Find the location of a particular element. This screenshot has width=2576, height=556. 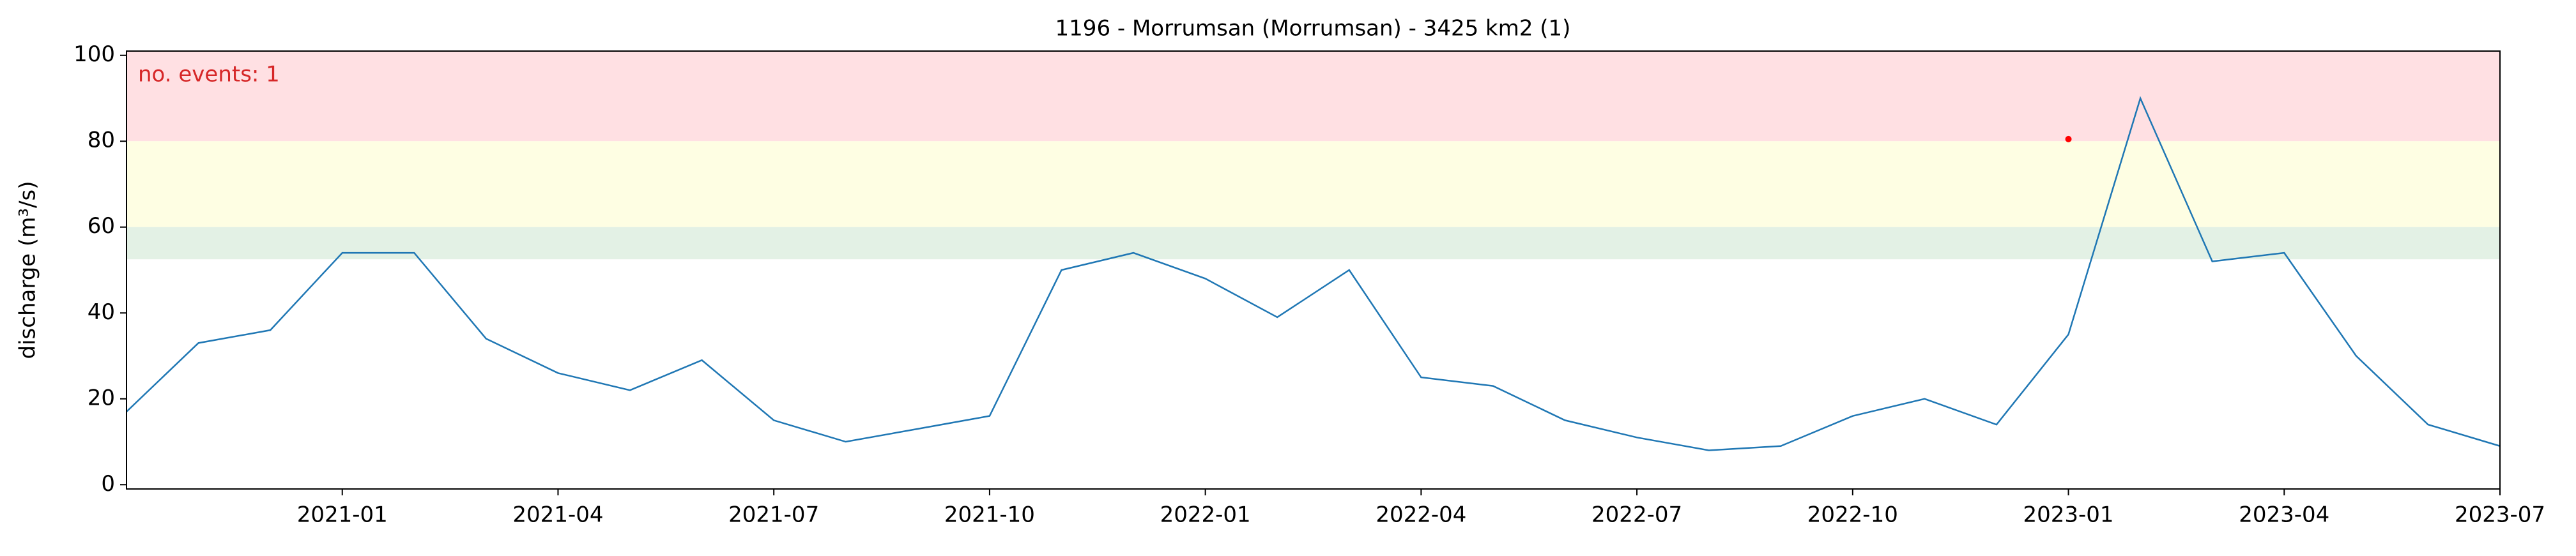

x-tick-label: 2021-01 is located at coordinates (342, 515).